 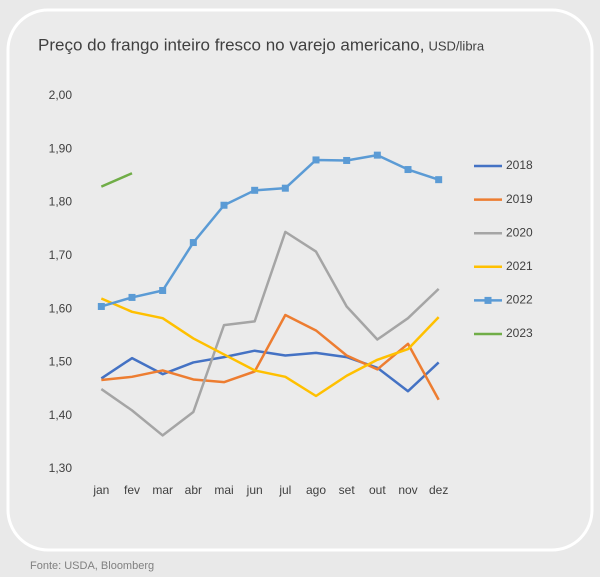 What do you see at coordinates (519, 165) in the screenshot?
I see `legend-label: 2018` at bounding box center [519, 165].